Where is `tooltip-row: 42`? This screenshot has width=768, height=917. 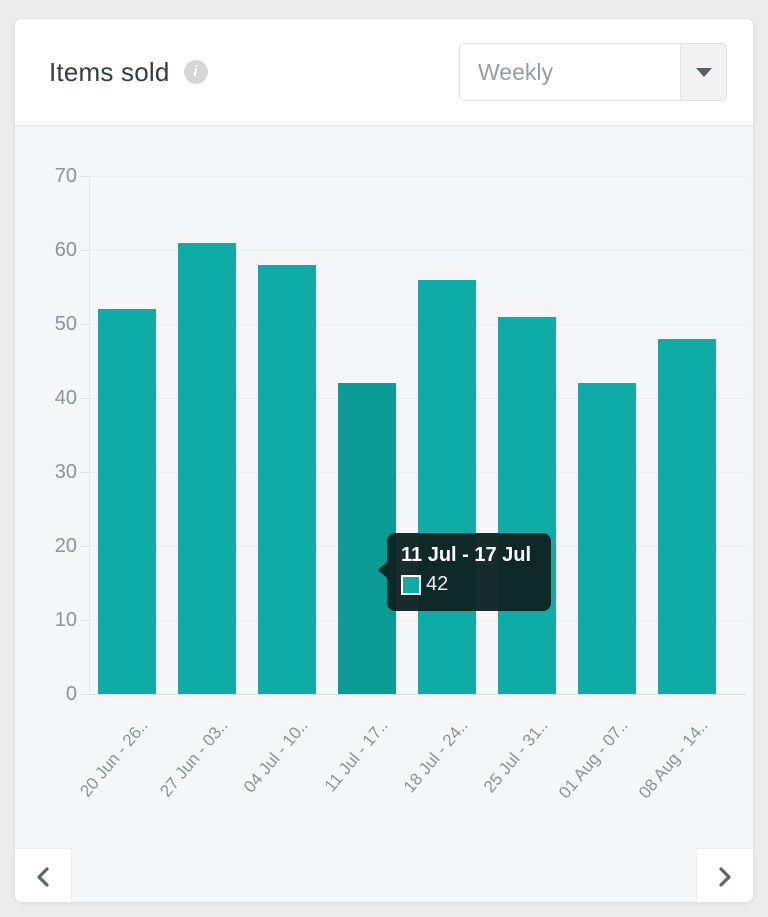
tooltip-row: 42 is located at coordinates (469, 584).